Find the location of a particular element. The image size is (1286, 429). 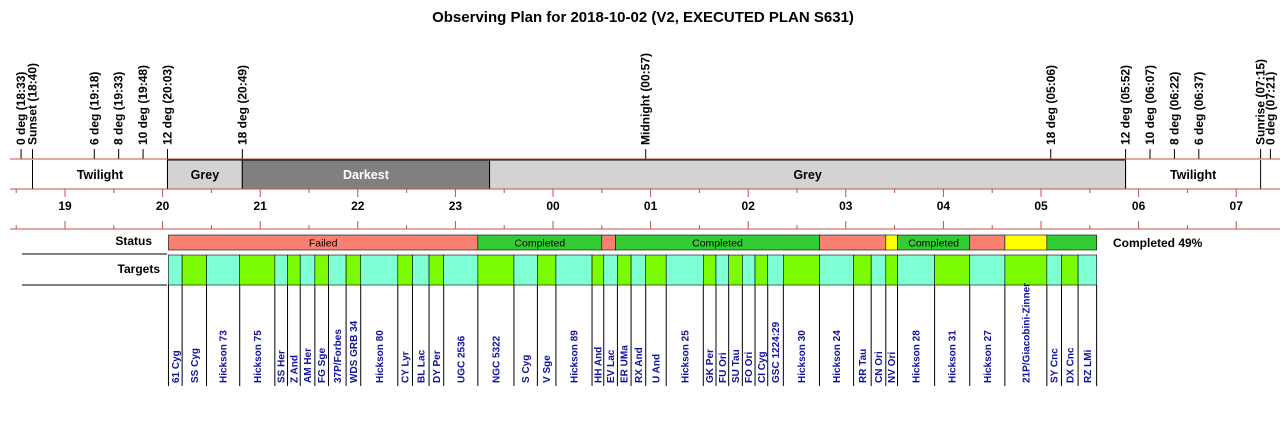

status-bar: Failed Completed Completed Completed is located at coordinates (632, 242).